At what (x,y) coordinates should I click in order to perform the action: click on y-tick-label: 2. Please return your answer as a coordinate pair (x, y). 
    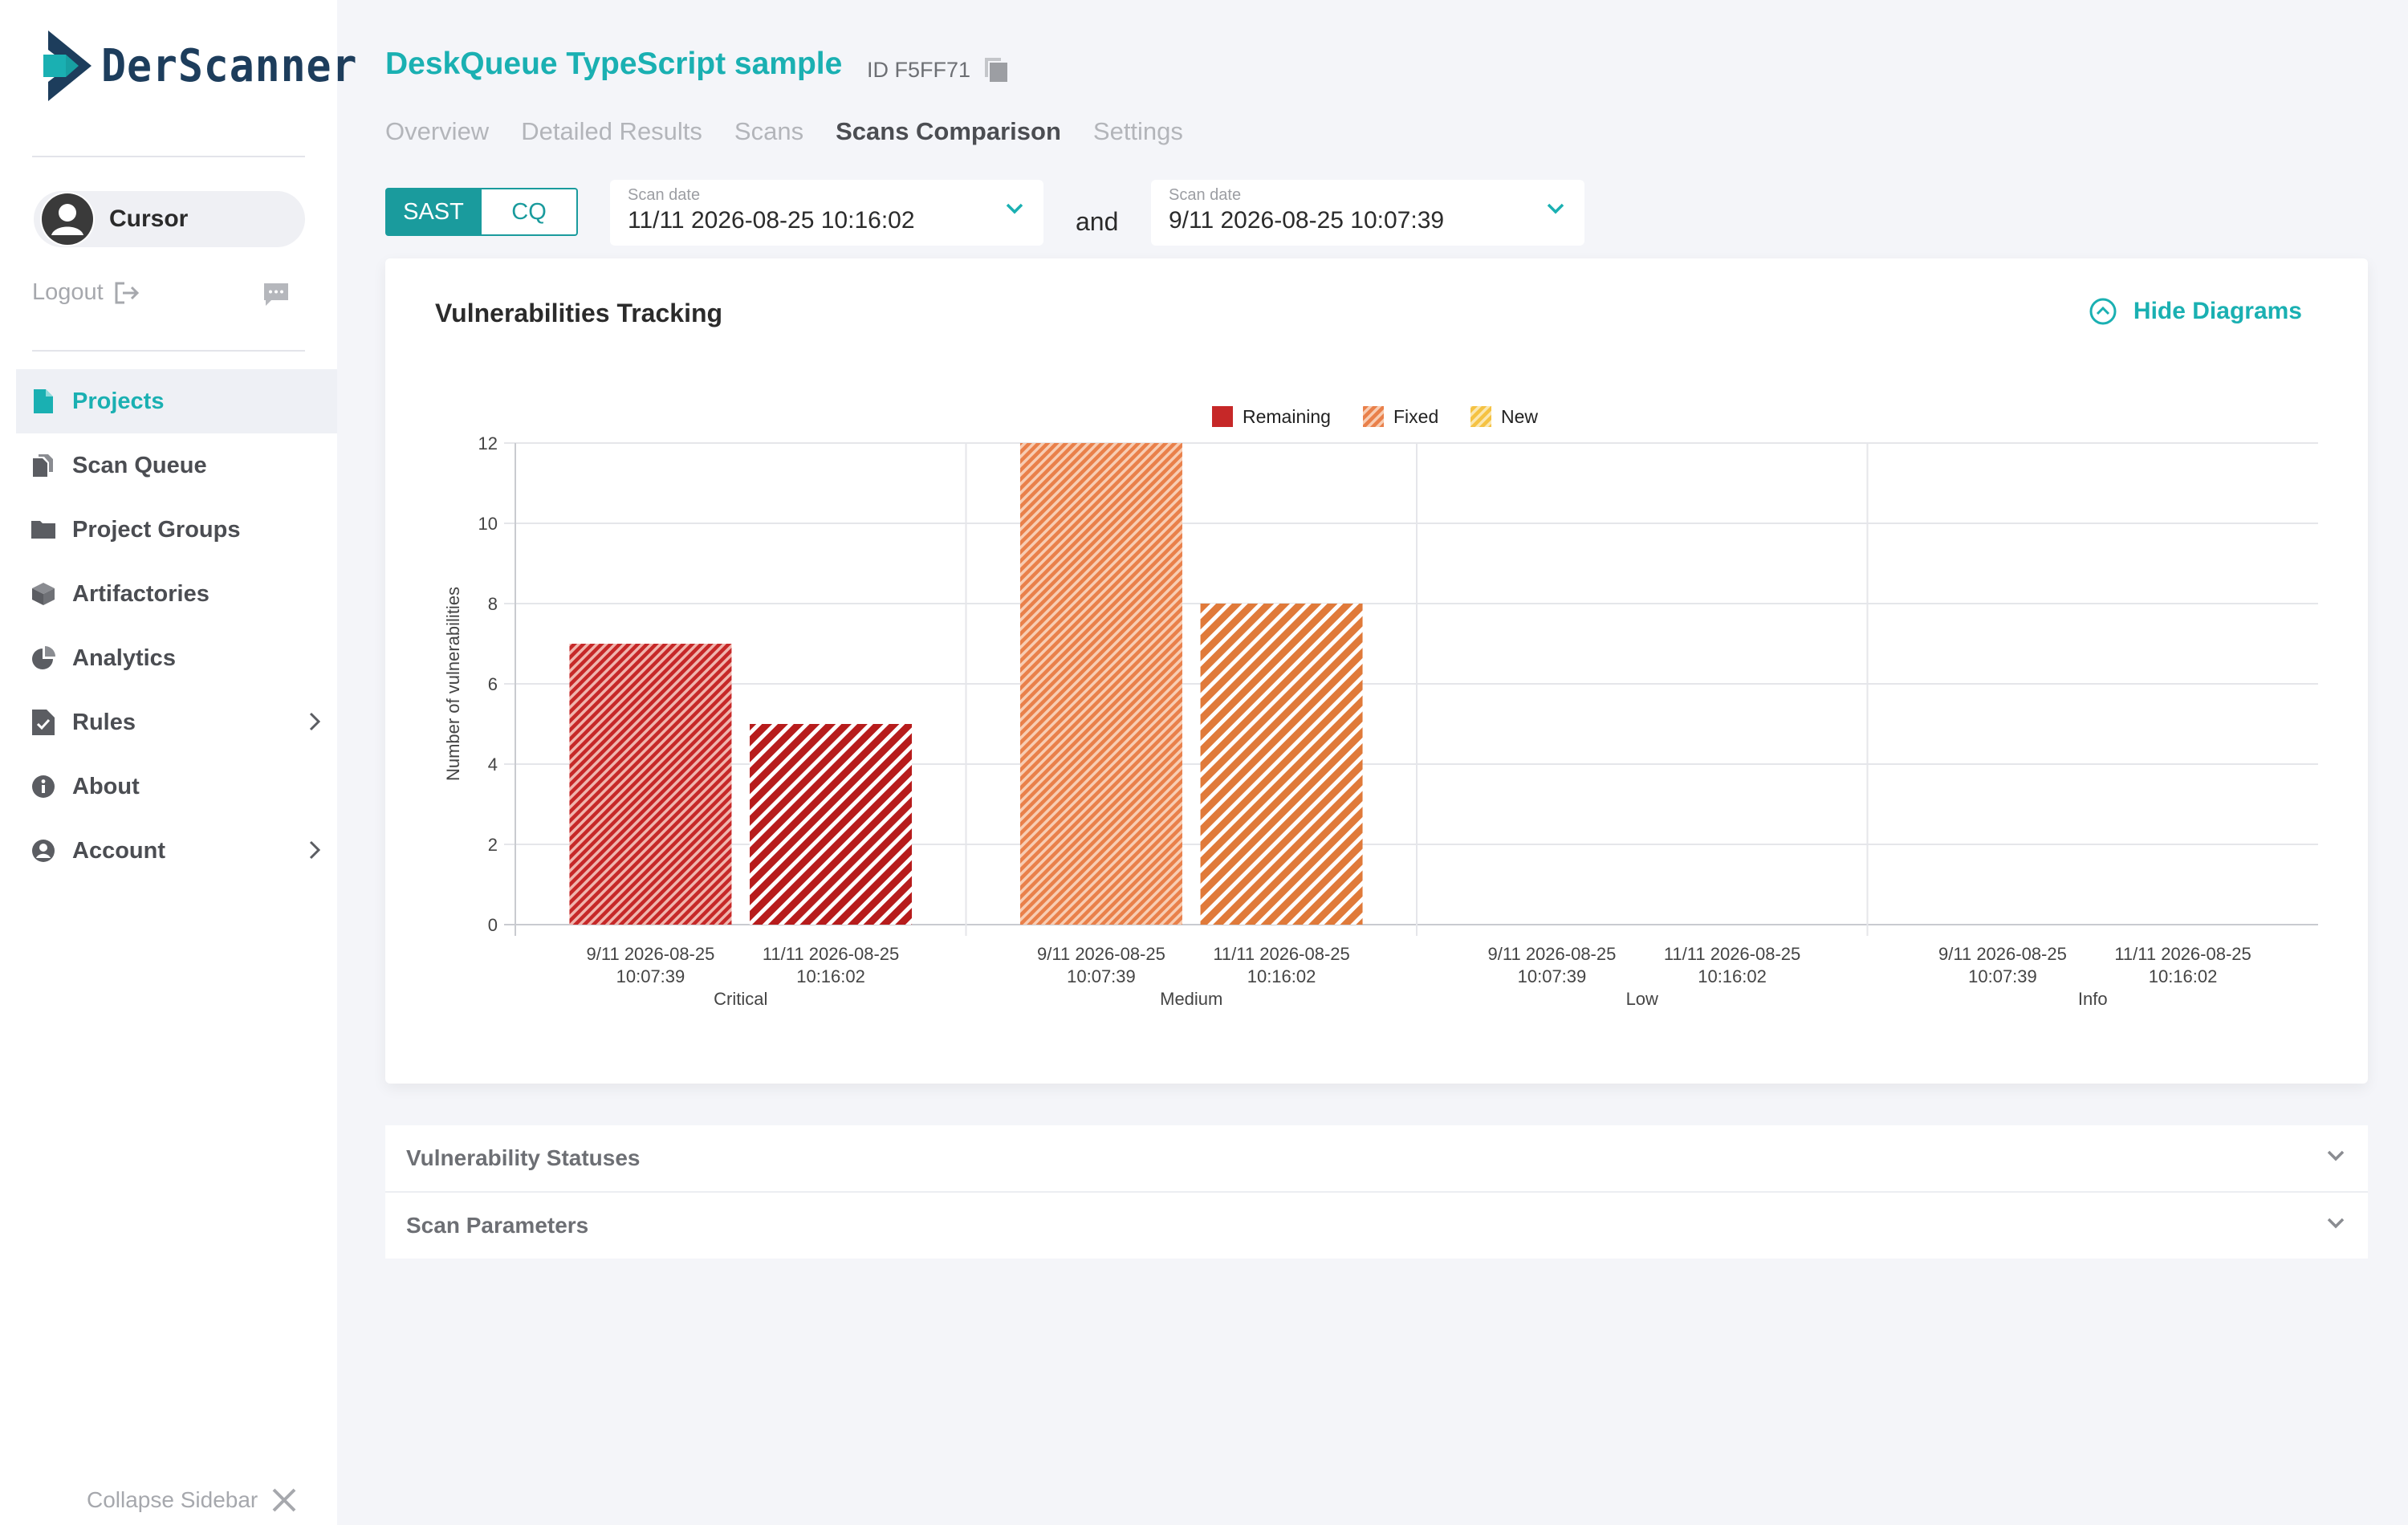
    Looking at the image, I should click on (493, 845).